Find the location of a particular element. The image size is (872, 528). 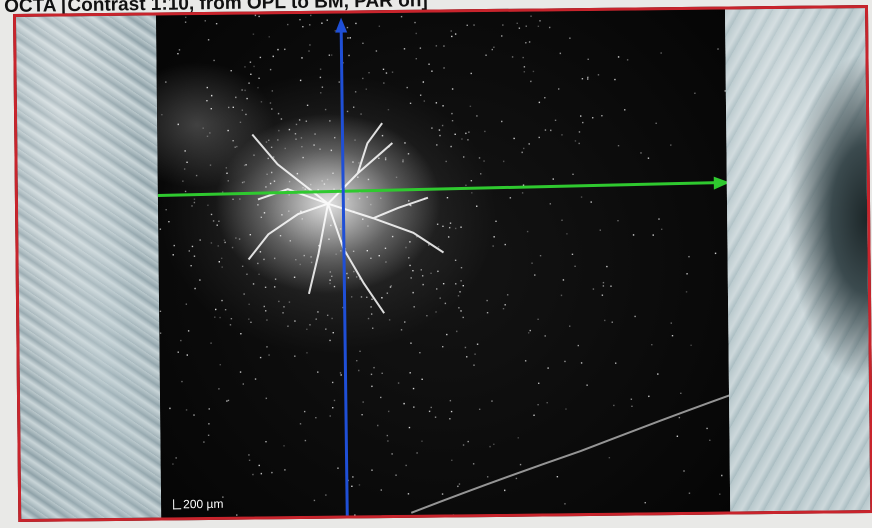

horizontal-cursor-arrow-icon is located at coordinates (721, 183).